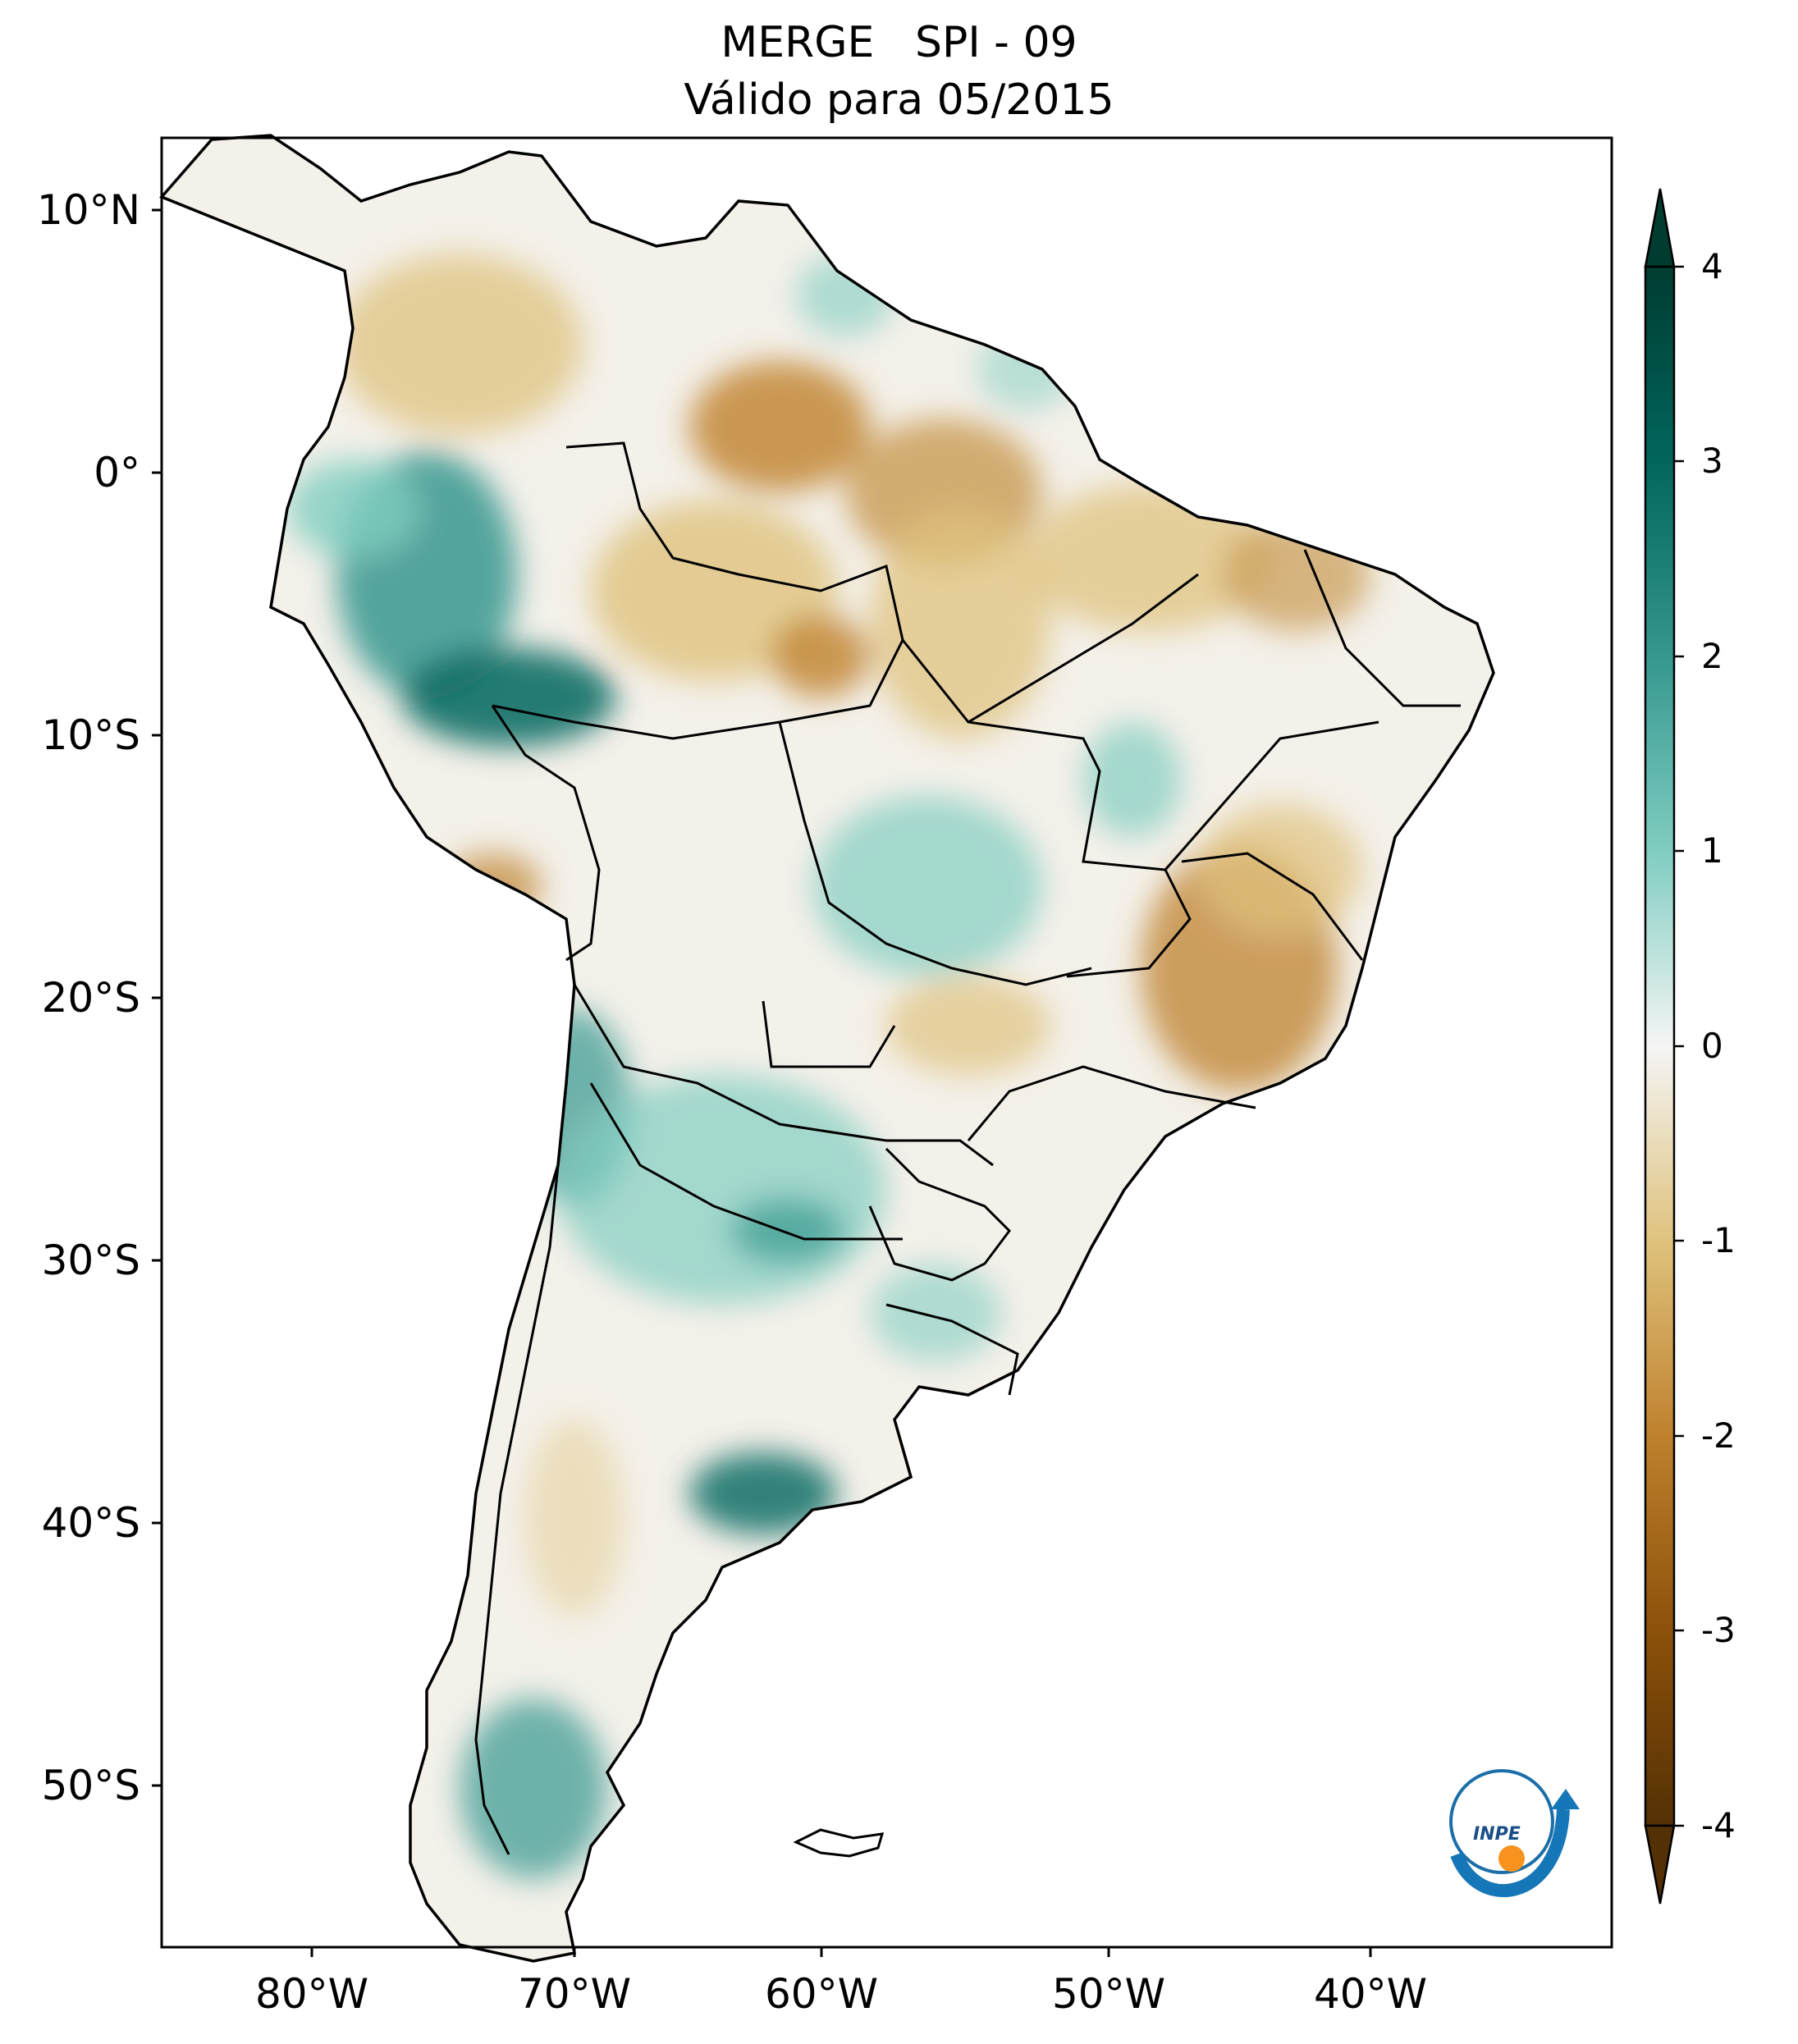 The image size is (1798, 2044). I want to click on lat-ticks, so click(157, 997).